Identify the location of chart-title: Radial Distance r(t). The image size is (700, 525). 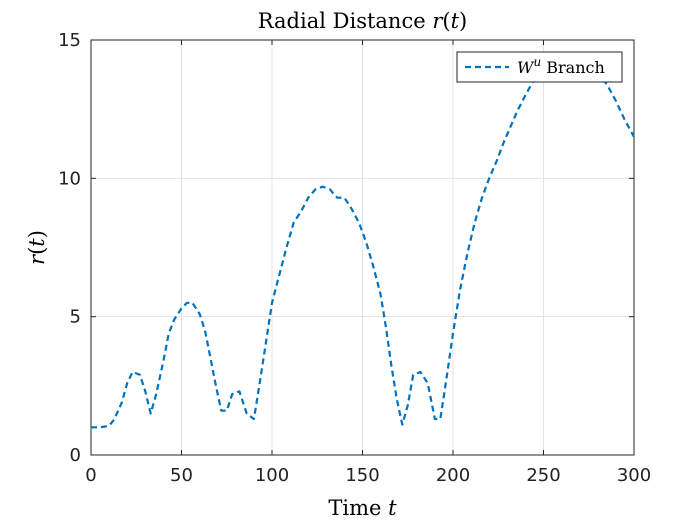
(363, 21).